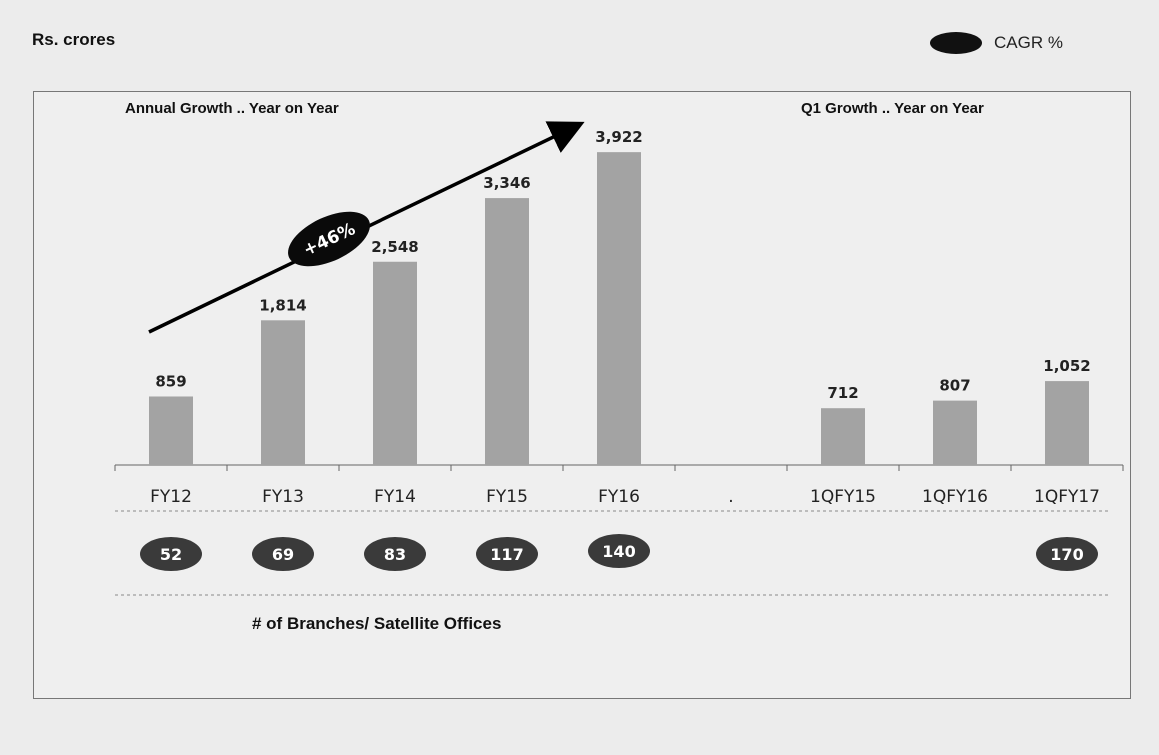 This screenshot has height=755, width=1159. What do you see at coordinates (618, 137) in the screenshot?
I see `bar-value-label: 3,922` at bounding box center [618, 137].